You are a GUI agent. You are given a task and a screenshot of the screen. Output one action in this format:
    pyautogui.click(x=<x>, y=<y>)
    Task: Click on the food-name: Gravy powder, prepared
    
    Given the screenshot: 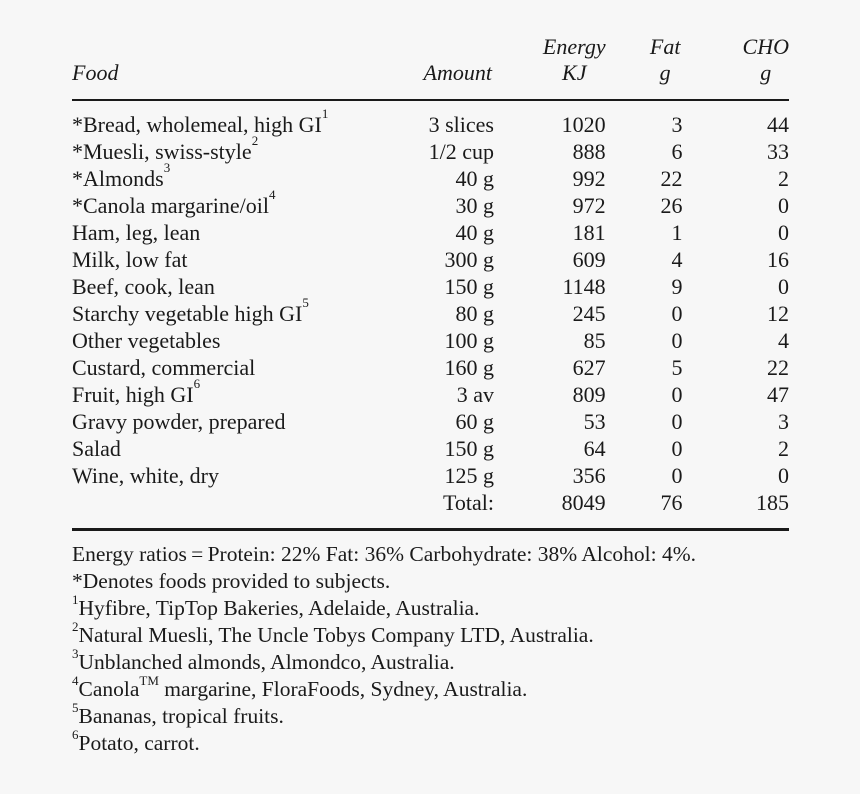 What is the action you would take?
    pyautogui.click(x=179, y=421)
    